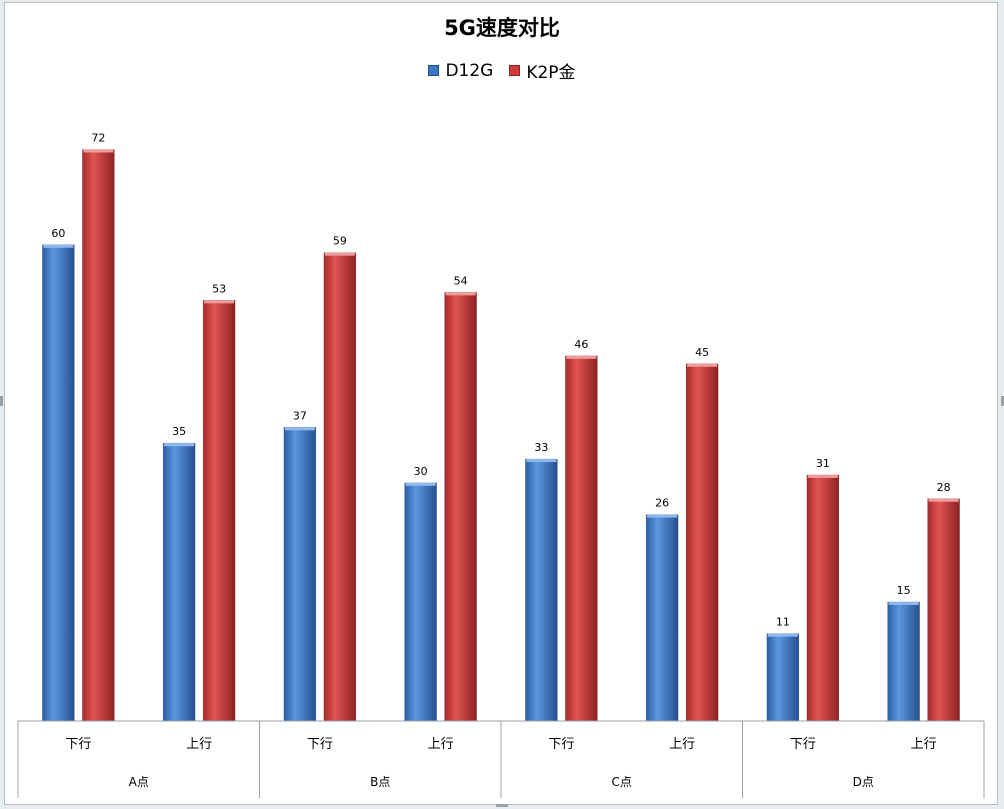 The width and height of the screenshot is (1004, 809). Describe the element at coordinates (581, 344) in the screenshot. I see `data-label-k2p-4: 46` at that location.